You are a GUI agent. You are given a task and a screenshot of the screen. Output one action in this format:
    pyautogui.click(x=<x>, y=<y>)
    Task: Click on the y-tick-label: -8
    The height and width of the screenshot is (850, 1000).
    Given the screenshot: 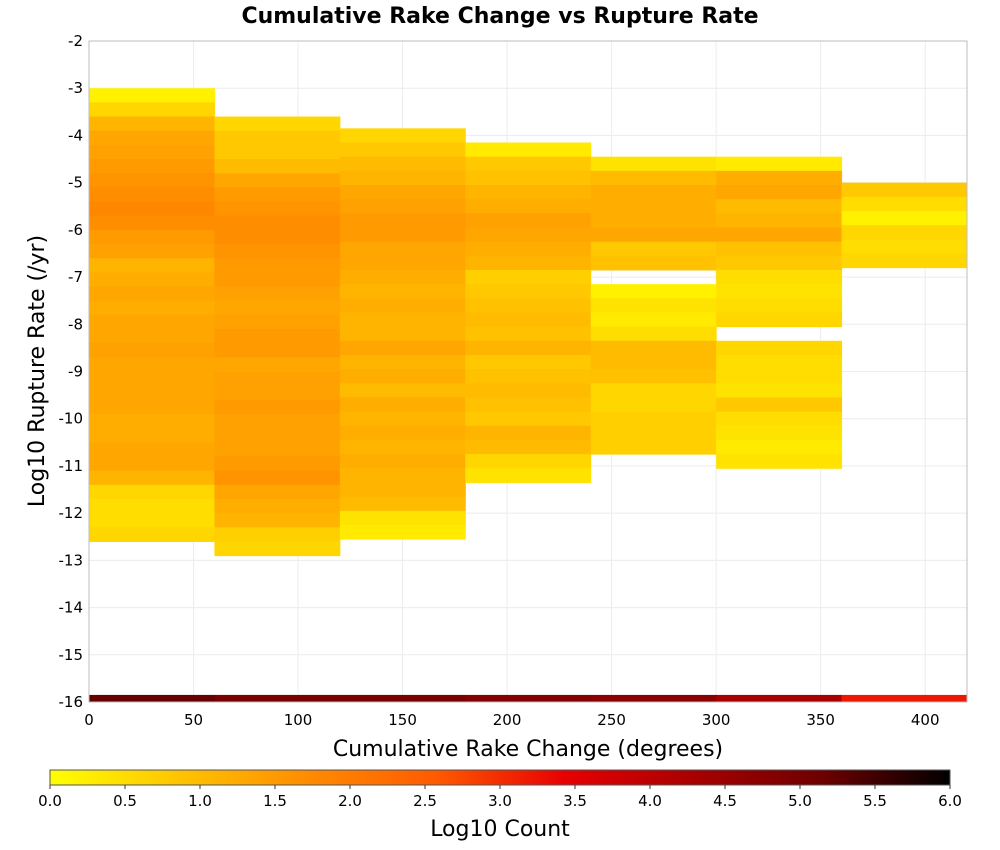 What is the action you would take?
    pyautogui.click(x=75, y=324)
    